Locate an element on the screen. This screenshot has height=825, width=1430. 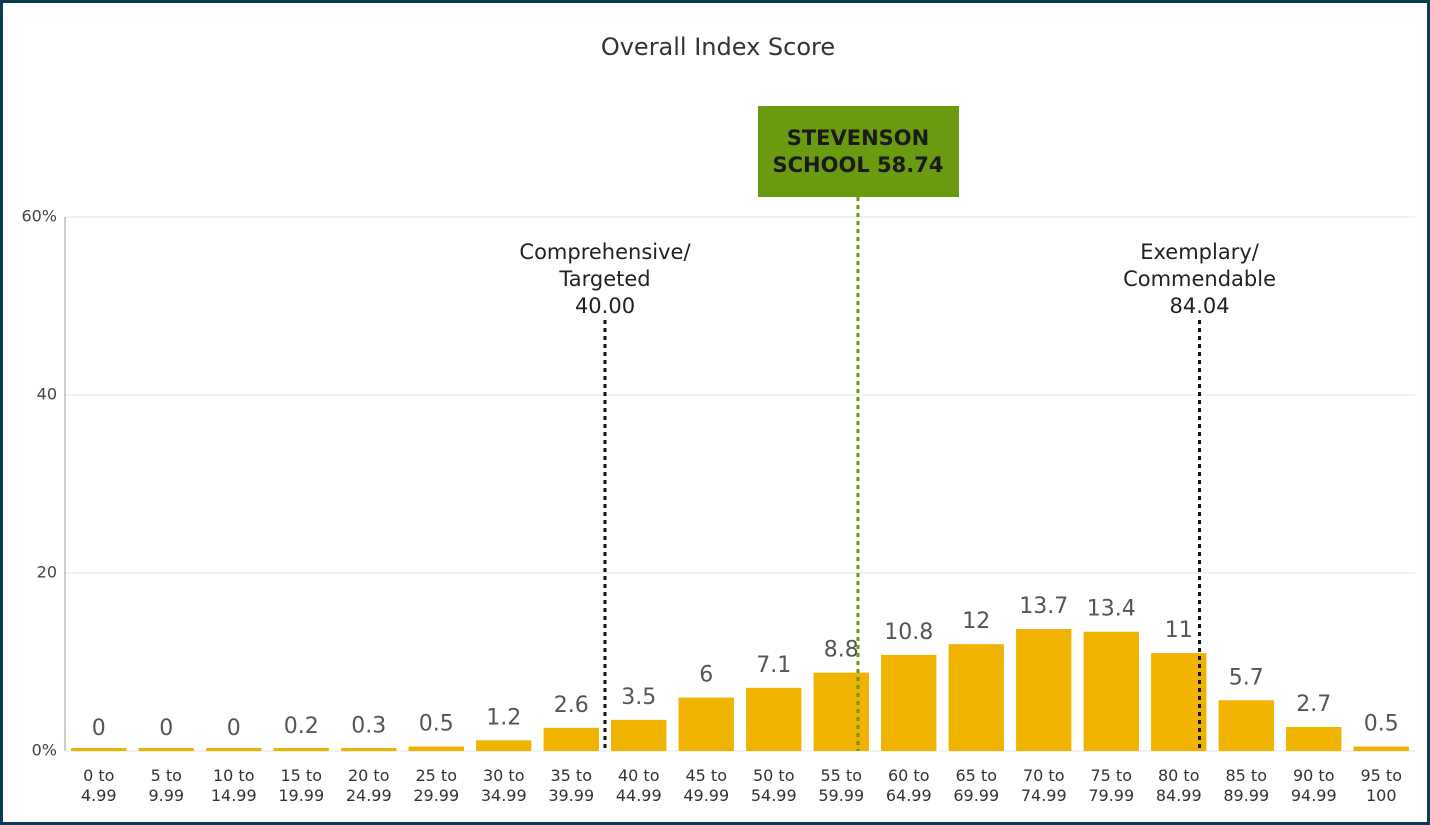
x-tick-label: 80 to 84.99 is located at coordinates (1179, 785).